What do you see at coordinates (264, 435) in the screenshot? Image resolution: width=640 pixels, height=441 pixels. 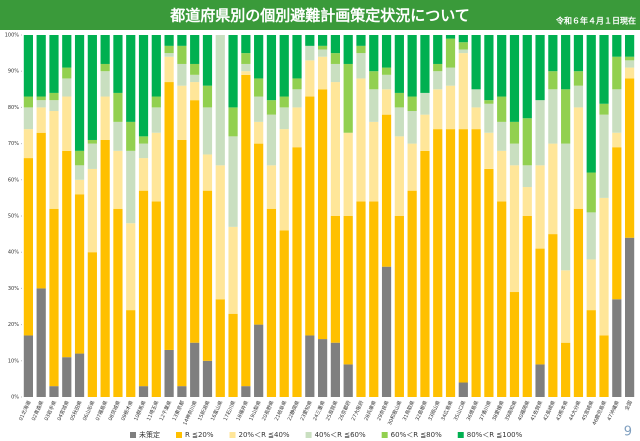 I see `legend-label: 20%＜R ≦40%` at bounding box center [264, 435].